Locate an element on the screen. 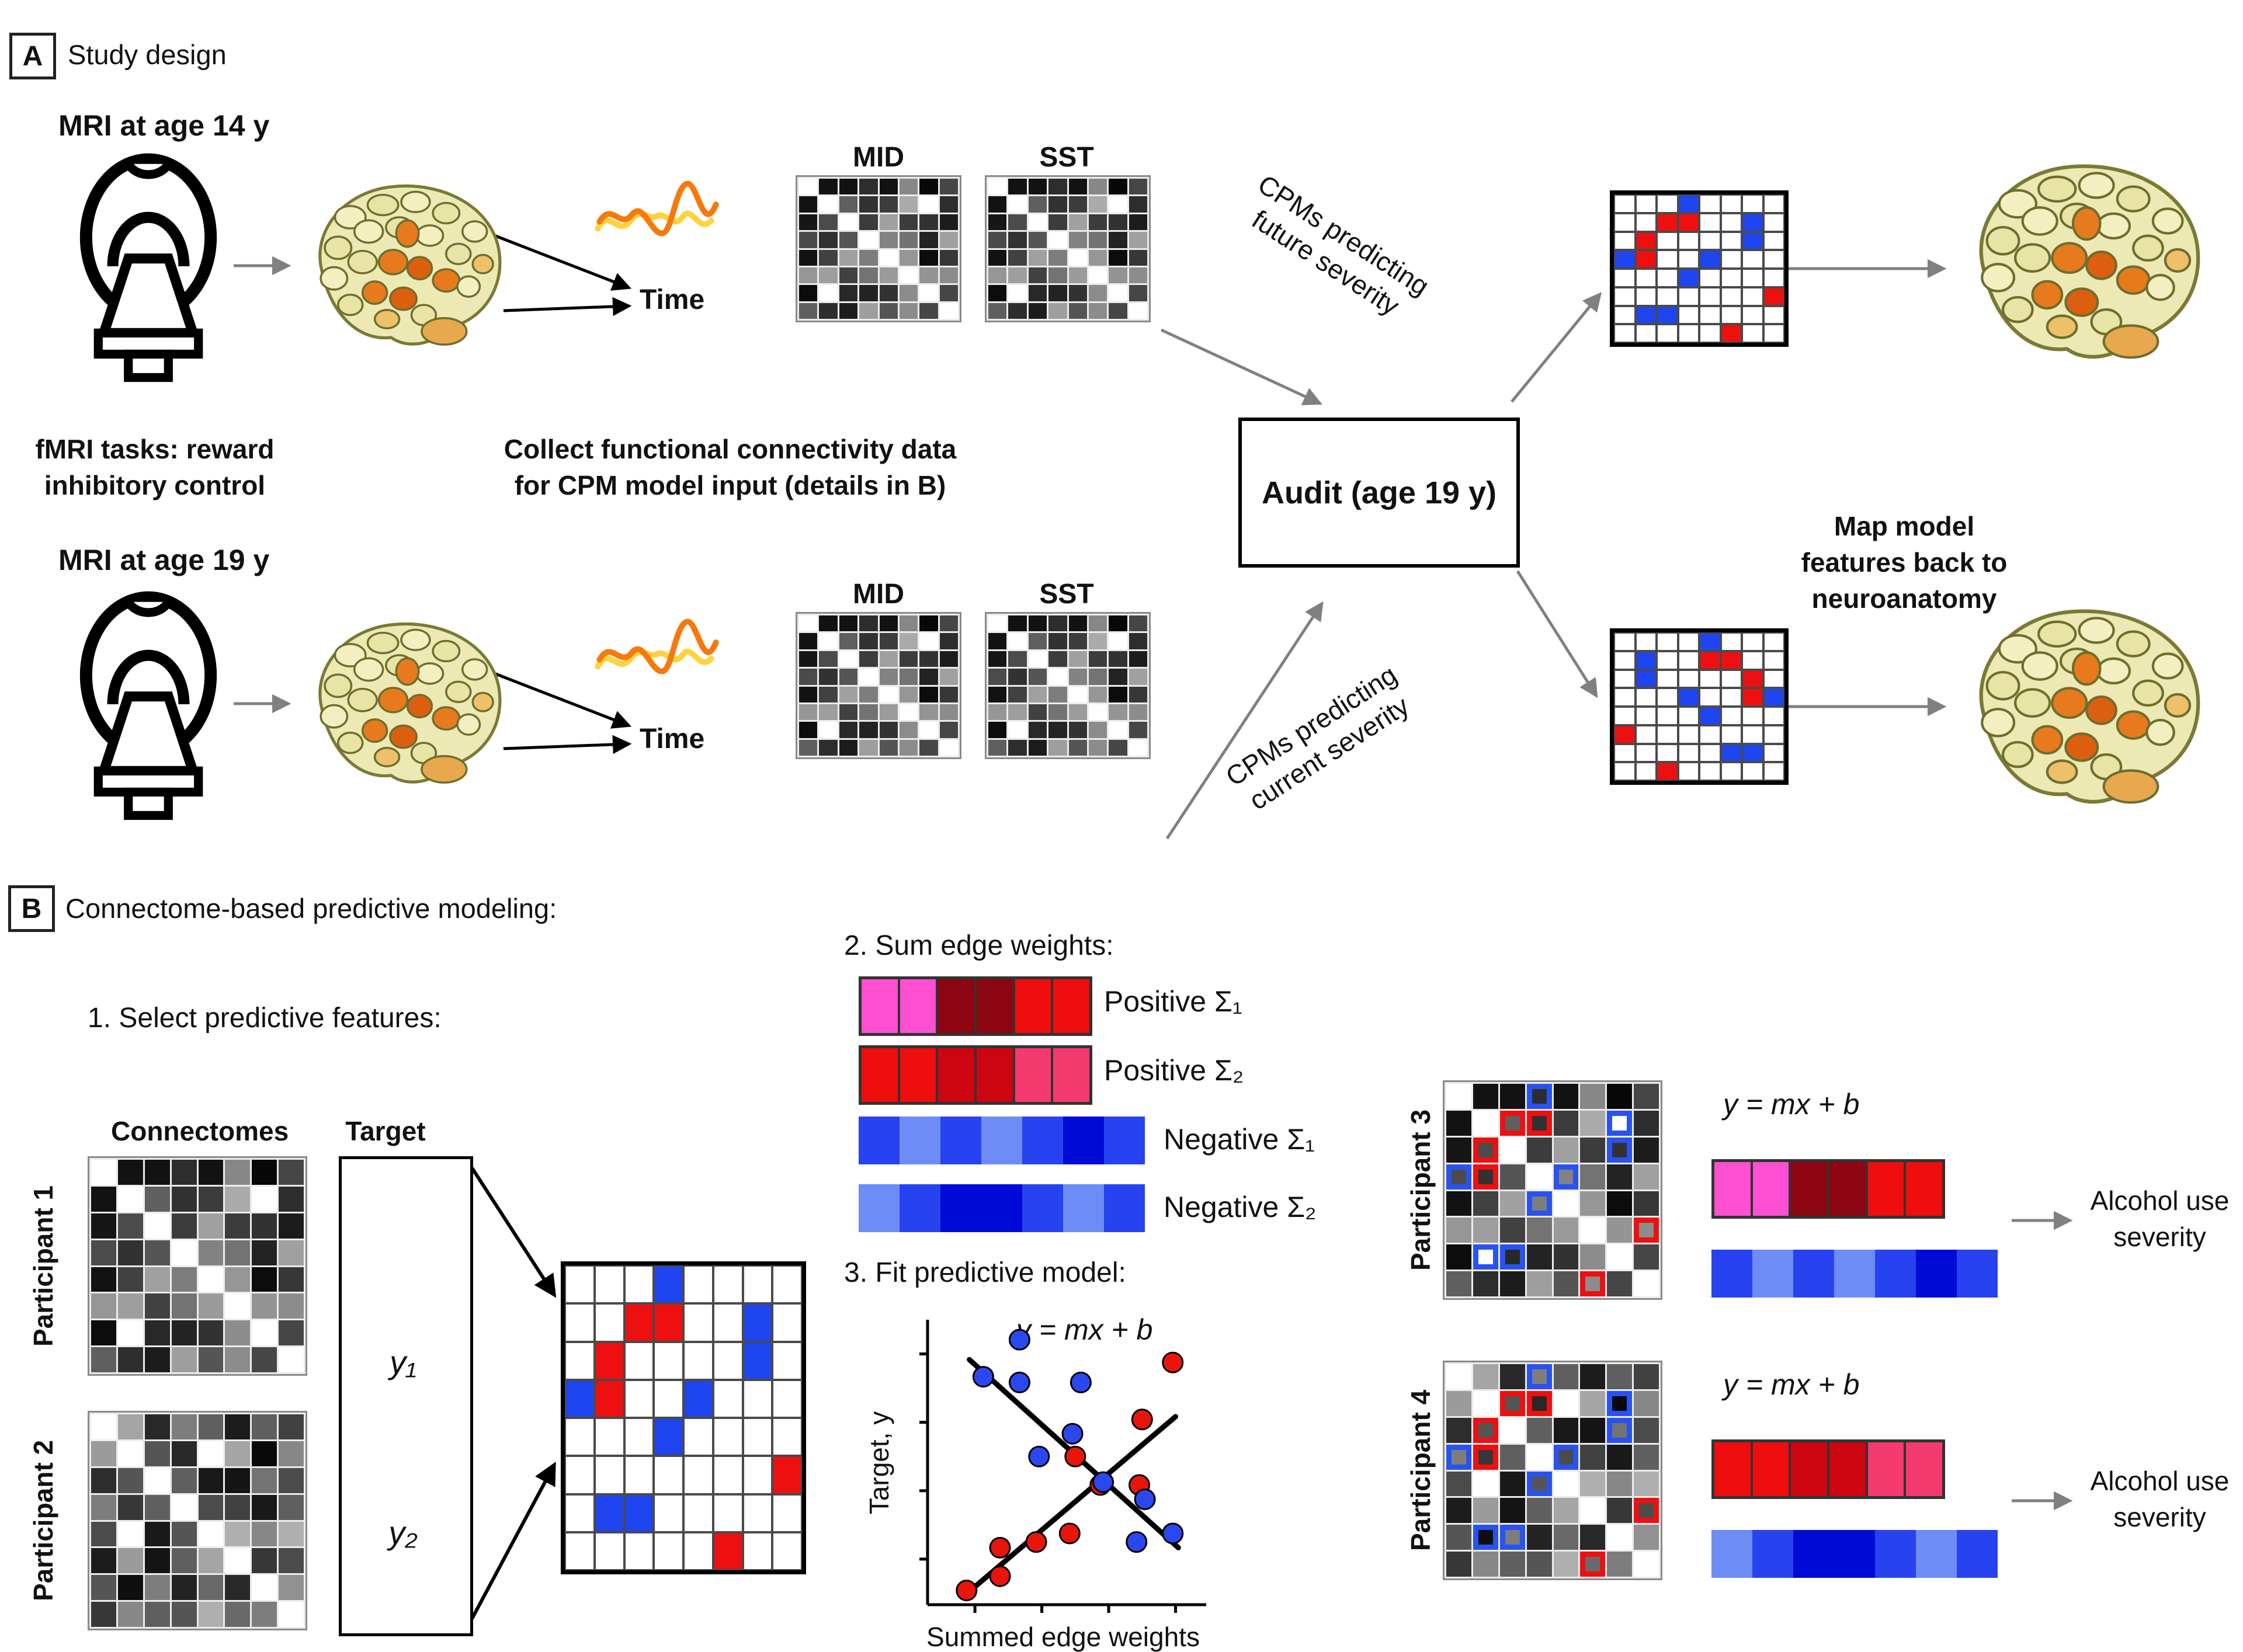 This screenshot has width=2243, height=1652. cpms-current-line1: CPMs predicting is located at coordinates (1311, 726).